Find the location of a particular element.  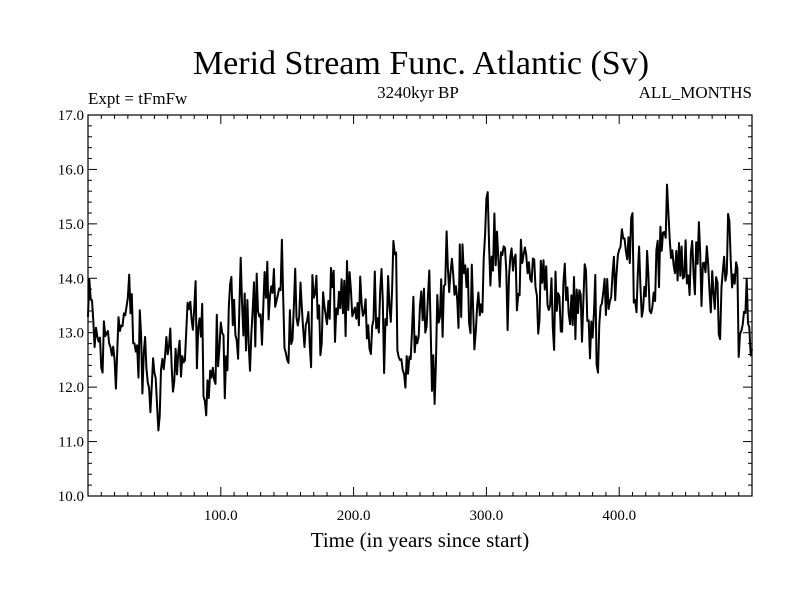

y-tick-label: 16.0 is located at coordinates (71, 170).